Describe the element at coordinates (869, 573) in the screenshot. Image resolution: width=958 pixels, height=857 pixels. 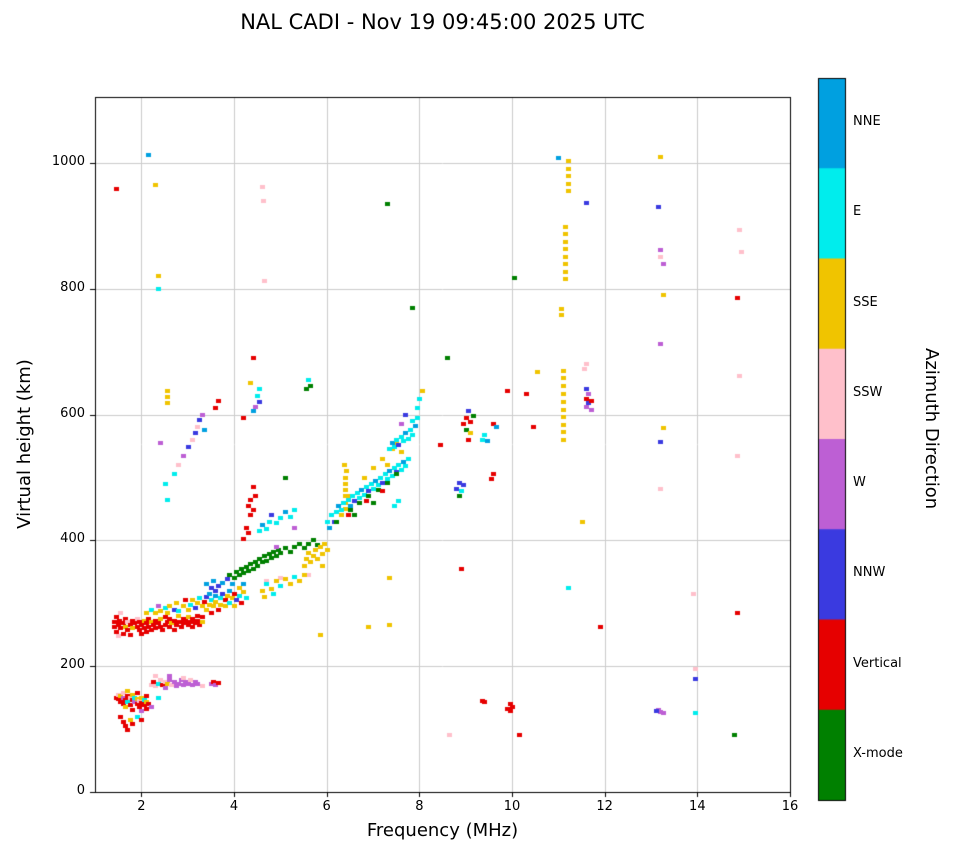
I see `colorbar-category-label: NNW` at that location.